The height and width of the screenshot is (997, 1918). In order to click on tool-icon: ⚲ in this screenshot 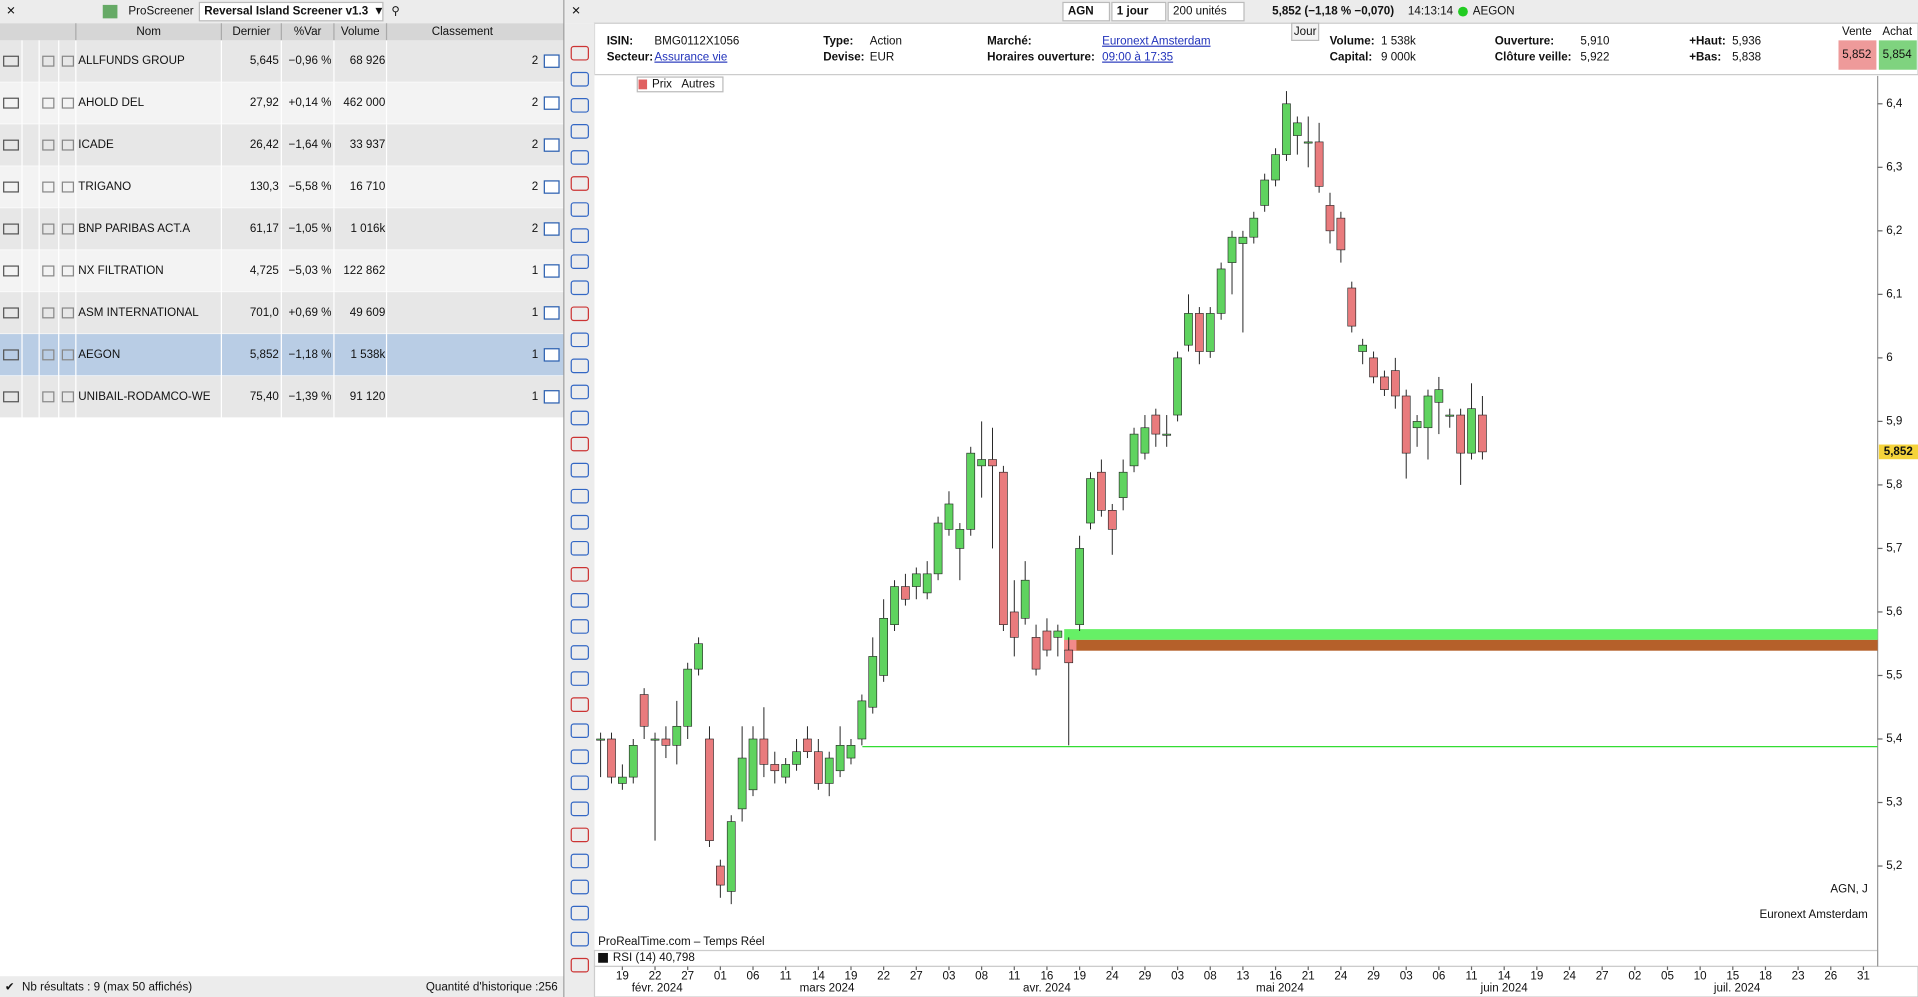, I will do `click(395, 11)`.